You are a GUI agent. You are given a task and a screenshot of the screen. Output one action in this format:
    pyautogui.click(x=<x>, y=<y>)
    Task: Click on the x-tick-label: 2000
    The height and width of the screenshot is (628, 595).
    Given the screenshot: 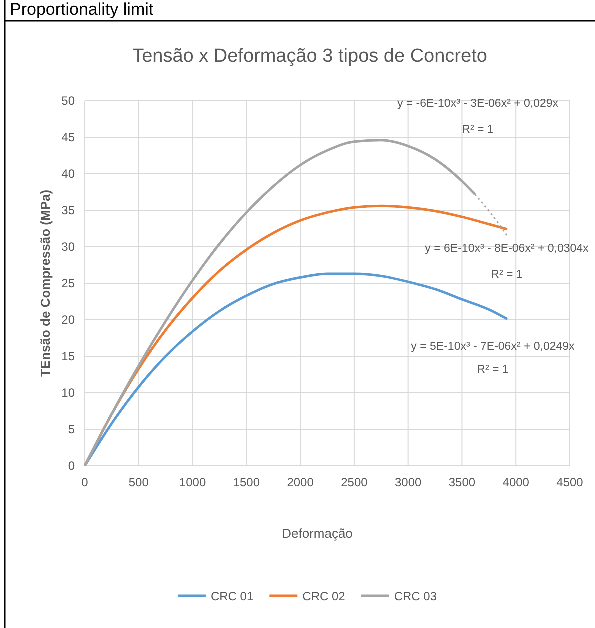 What is the action you would take?
    pyautogui.click(x=300, y=483)
    